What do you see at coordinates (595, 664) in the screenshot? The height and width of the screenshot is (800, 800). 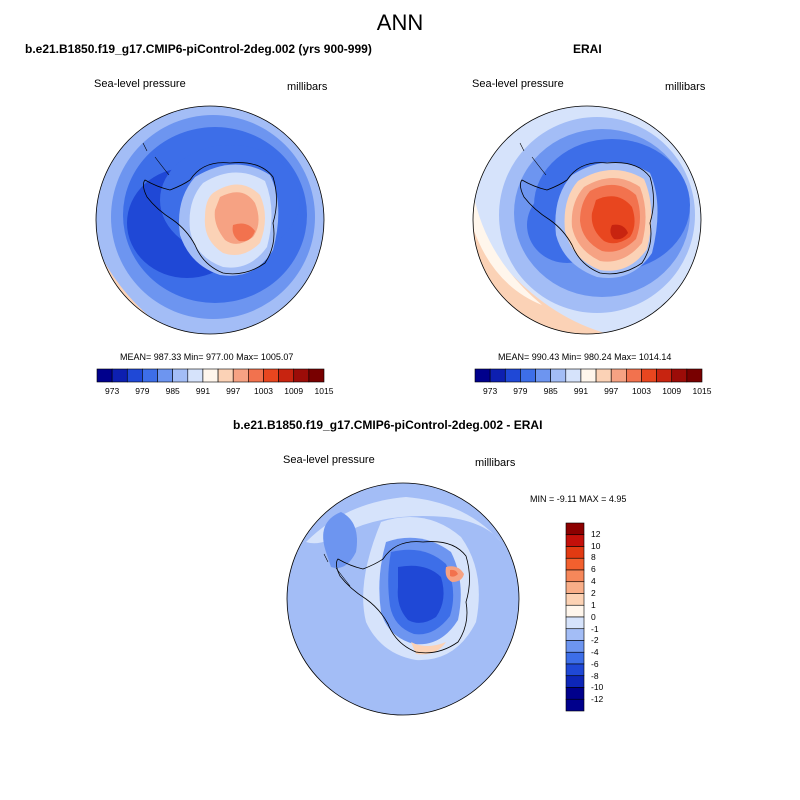 I see `cbar-label: -6` at bounding box center [595, 664].